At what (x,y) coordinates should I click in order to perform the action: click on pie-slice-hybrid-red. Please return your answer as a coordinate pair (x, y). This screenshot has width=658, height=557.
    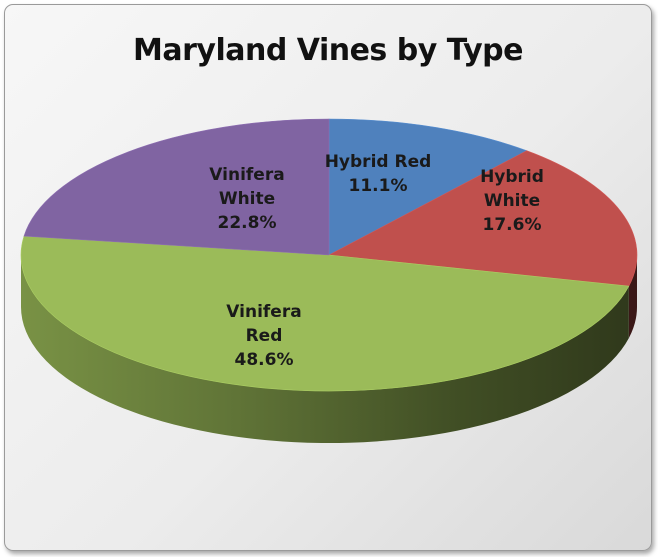
    Looking at the image, I should click on (428, 187).